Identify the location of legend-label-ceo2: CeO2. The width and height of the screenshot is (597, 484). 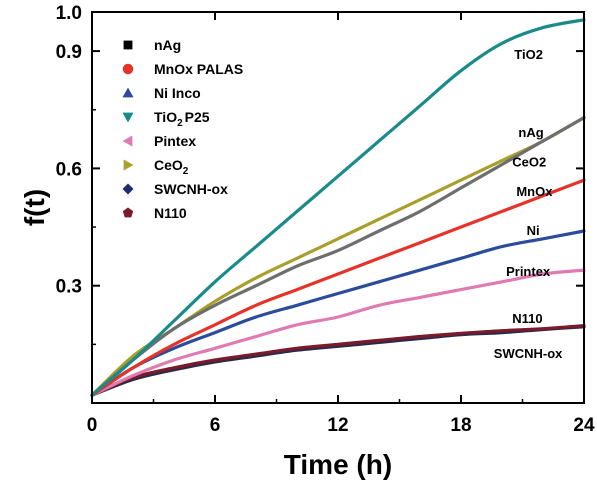
(171, 167).